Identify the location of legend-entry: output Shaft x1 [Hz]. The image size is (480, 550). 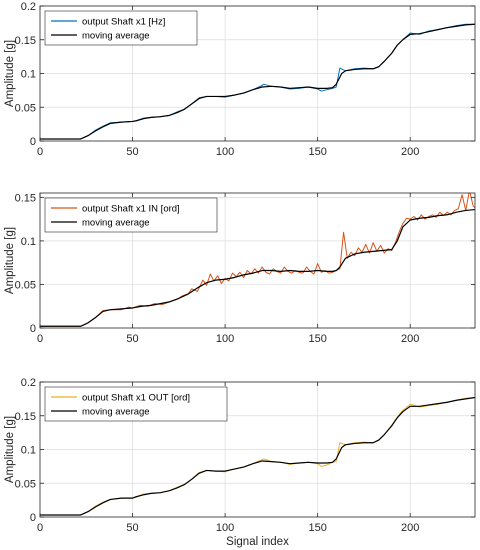
(123, 22).